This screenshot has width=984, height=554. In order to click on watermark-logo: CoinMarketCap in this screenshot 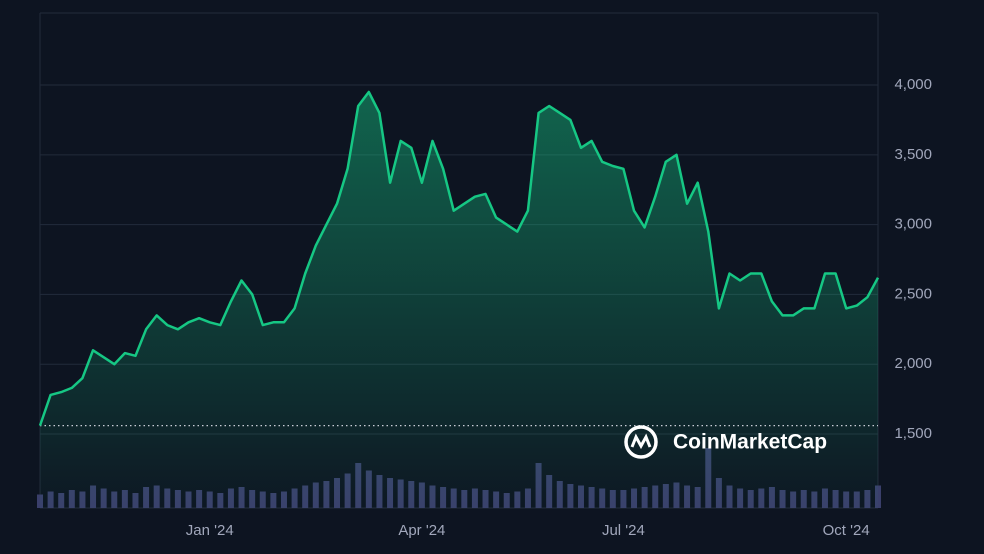, I will do `click(725, 442)`.